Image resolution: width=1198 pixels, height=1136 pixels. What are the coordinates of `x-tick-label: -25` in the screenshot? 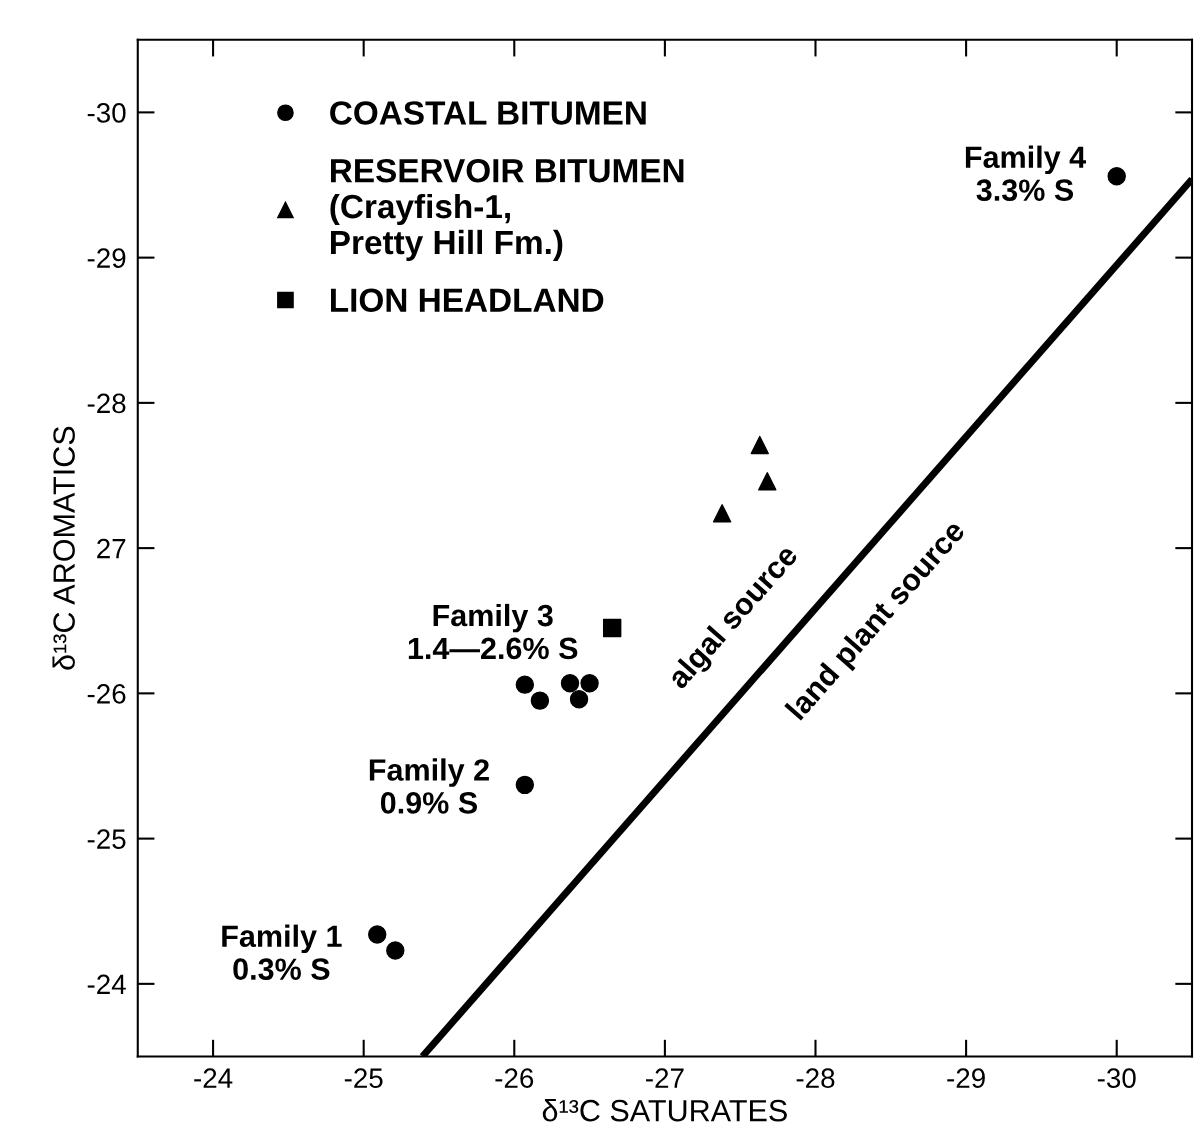 It's located at (363, 1078).